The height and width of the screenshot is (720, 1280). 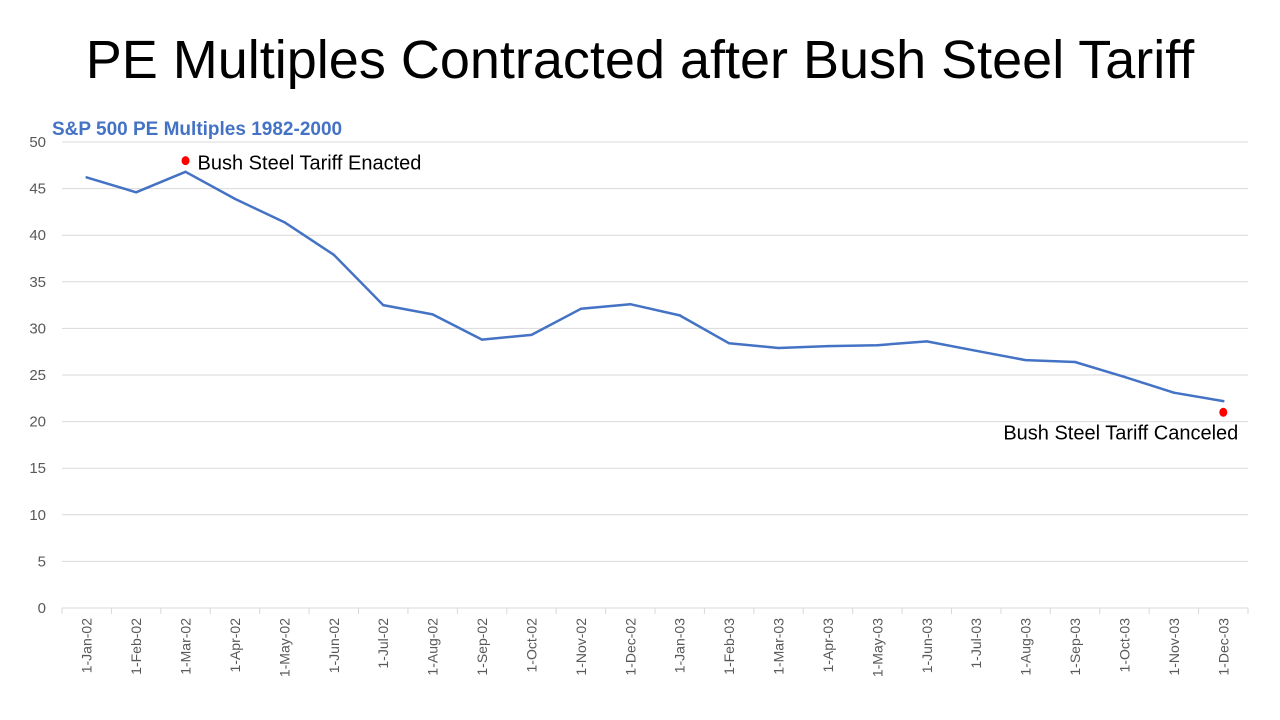 I want to click on y-tick-label-40: 40, so click(x=37, y=235).